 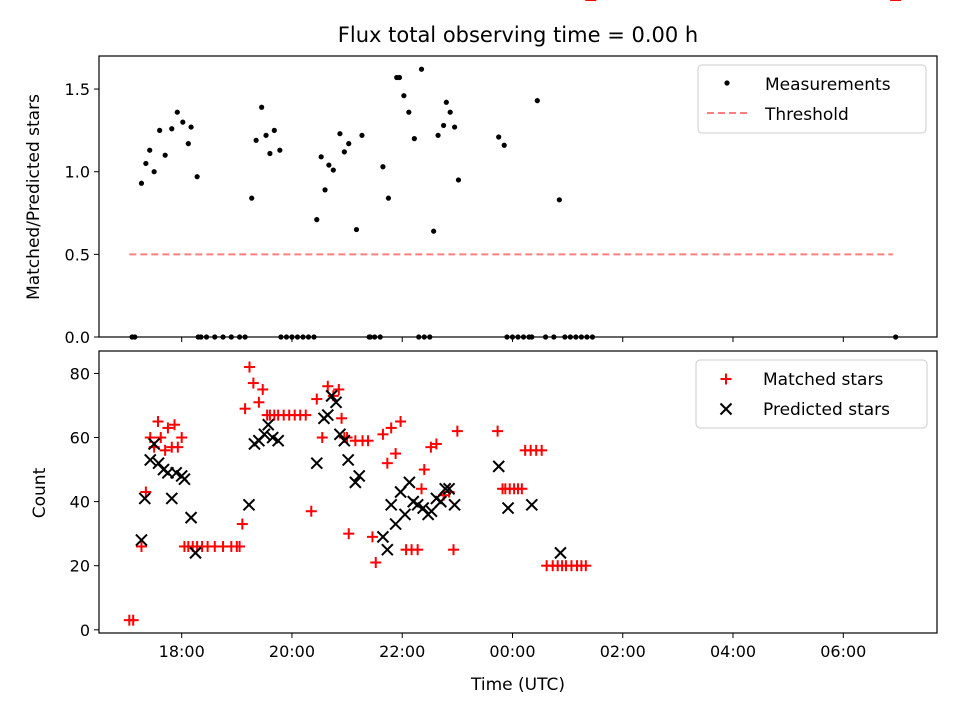 I want to click on top-legend-box, so click(x=812, y=99).